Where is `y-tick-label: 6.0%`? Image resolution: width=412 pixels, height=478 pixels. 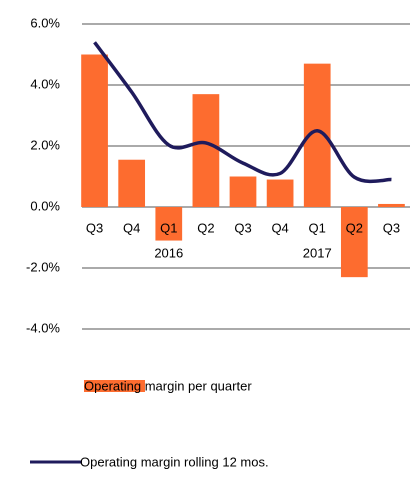 y-tick-label: 6.0% is located at coordinates (45, 22).